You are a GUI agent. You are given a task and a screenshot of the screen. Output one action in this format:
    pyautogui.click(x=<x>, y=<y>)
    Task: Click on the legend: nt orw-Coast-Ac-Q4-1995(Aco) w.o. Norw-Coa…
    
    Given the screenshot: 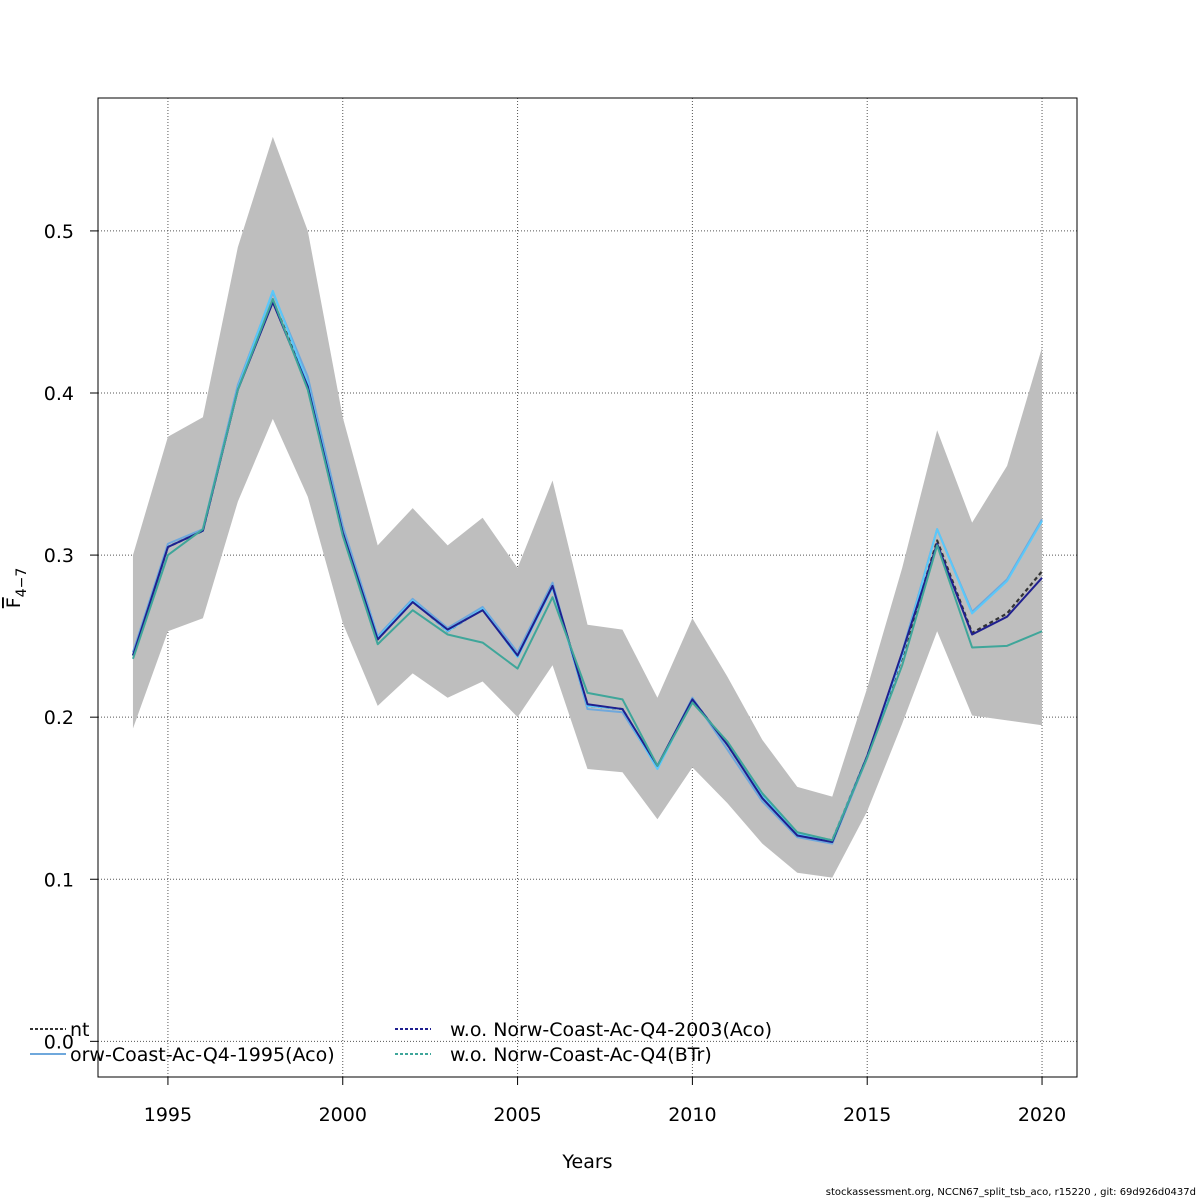 What is the action you would take?
    pyautogui.click(x=401, y=1042)
    